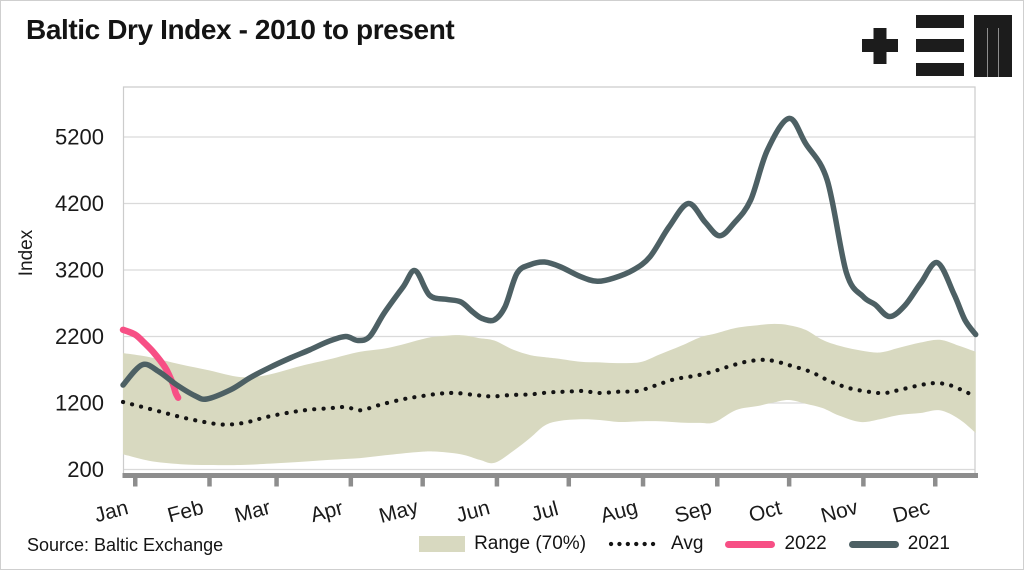 This screenshot has width=1024, height=570. Describe the element at coordinates (619, 512) in the screenshot. I see `x-tick-label: Aug` at that location.